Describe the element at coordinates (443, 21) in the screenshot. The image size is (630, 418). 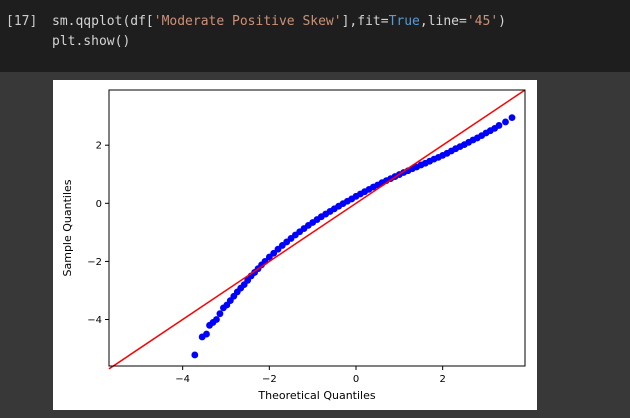
I see `code-token-arg2: ,line=` at that location.